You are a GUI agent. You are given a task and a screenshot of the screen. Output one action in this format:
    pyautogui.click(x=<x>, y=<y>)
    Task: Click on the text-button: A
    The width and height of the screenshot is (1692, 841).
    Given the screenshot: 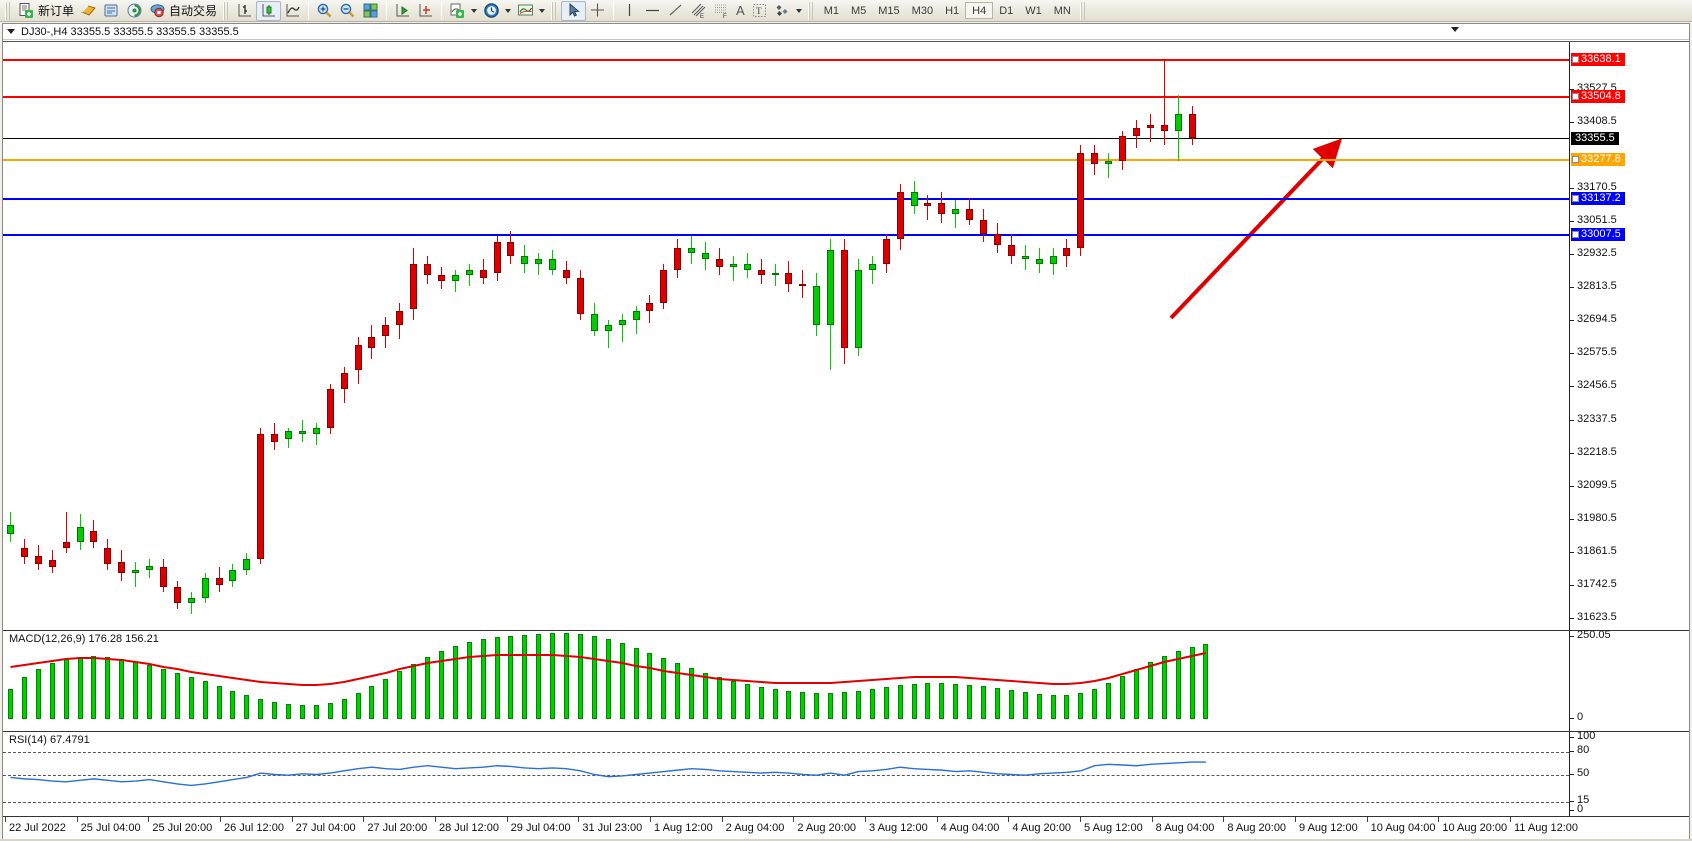 What is the action you would take?
    pyautogui.click(x=740, y=11)
    